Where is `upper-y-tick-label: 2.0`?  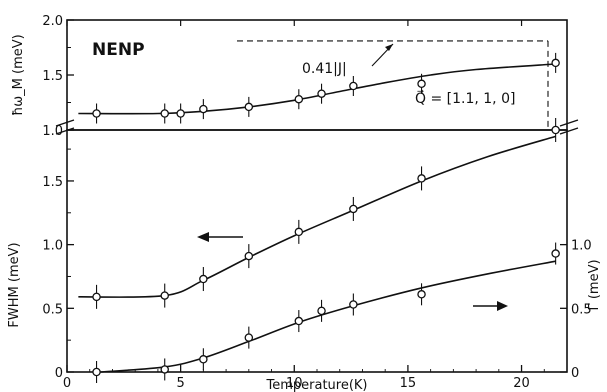
upper-y-tick-label: 2.0 is located at coordinates (52, 21).